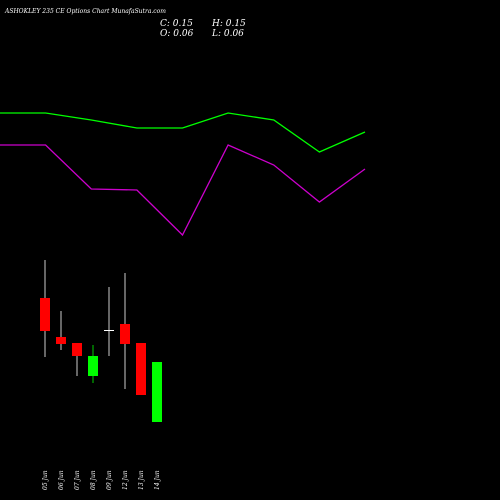 Image resolution: width=500 pixels, height=500 pixels. What do you see at coordinates (157, 480) in the screenshot?
I see `x-tick-label: 14 Jun` at bounding box center [157, 480].